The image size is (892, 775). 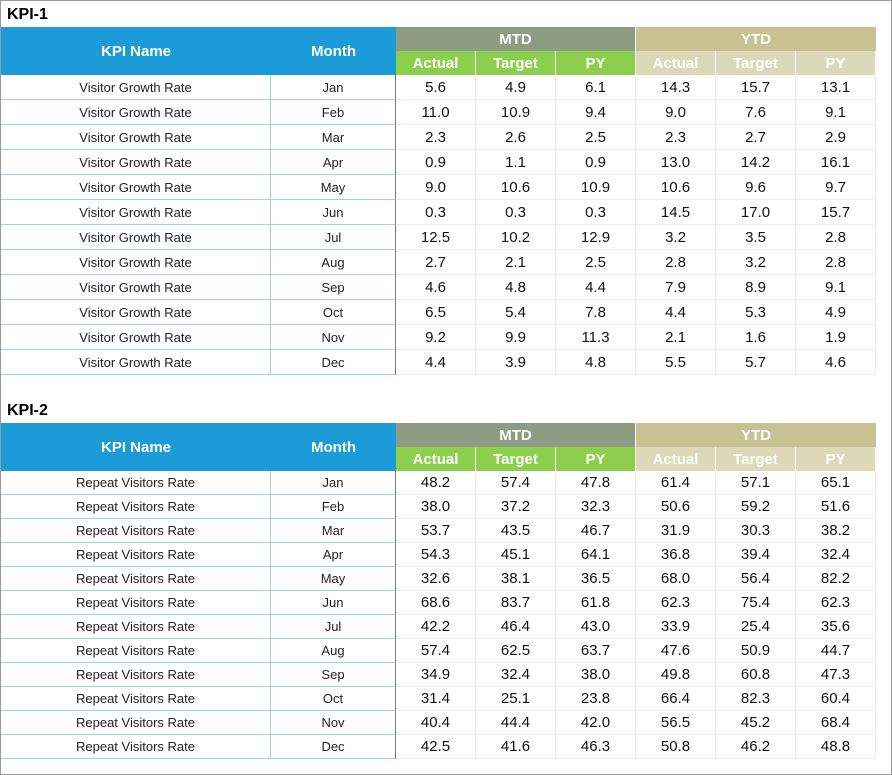 I want to click on value-cell: 31.9, so click(x=676, y=531).